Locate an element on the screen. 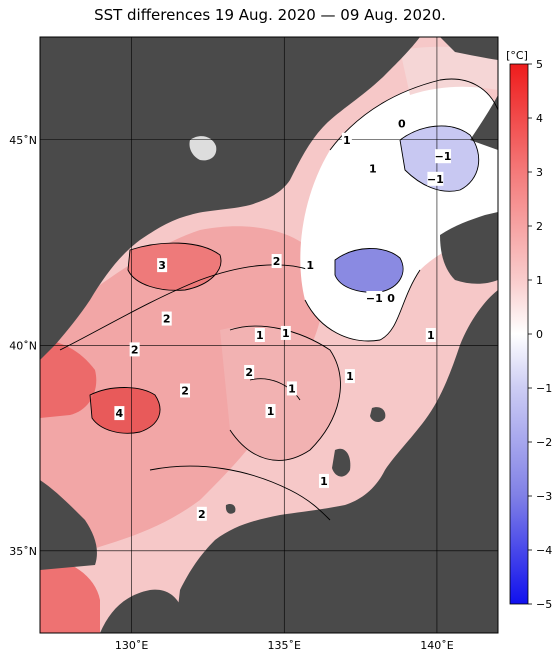 The height and width of the screenshot is (657, 558). lon-tick-labels: 130˚E 135˚E 140˚E is located at coordinates (284, 645).